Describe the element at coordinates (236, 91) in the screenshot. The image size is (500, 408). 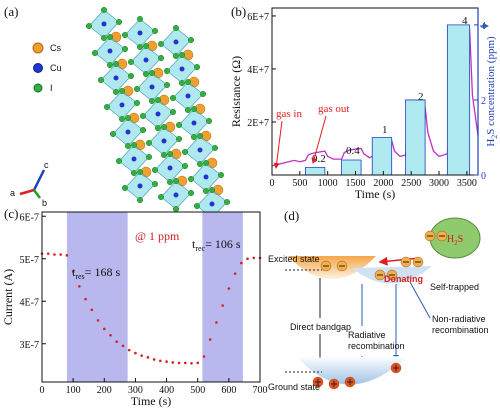
I see `y-axis-label: Resistance (Ω)` at that location.